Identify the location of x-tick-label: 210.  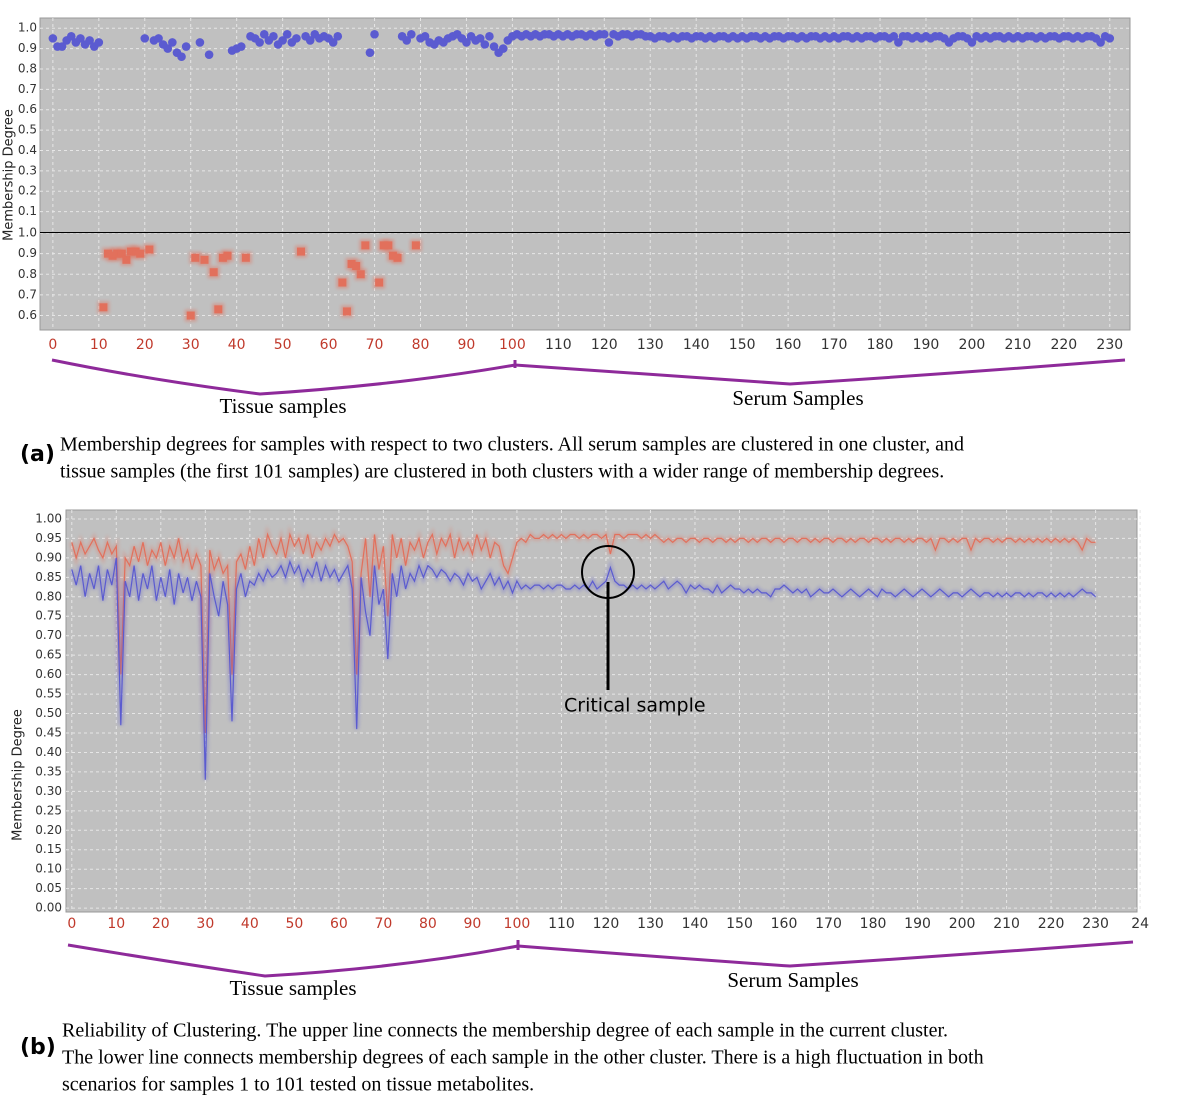
(1018, 345).